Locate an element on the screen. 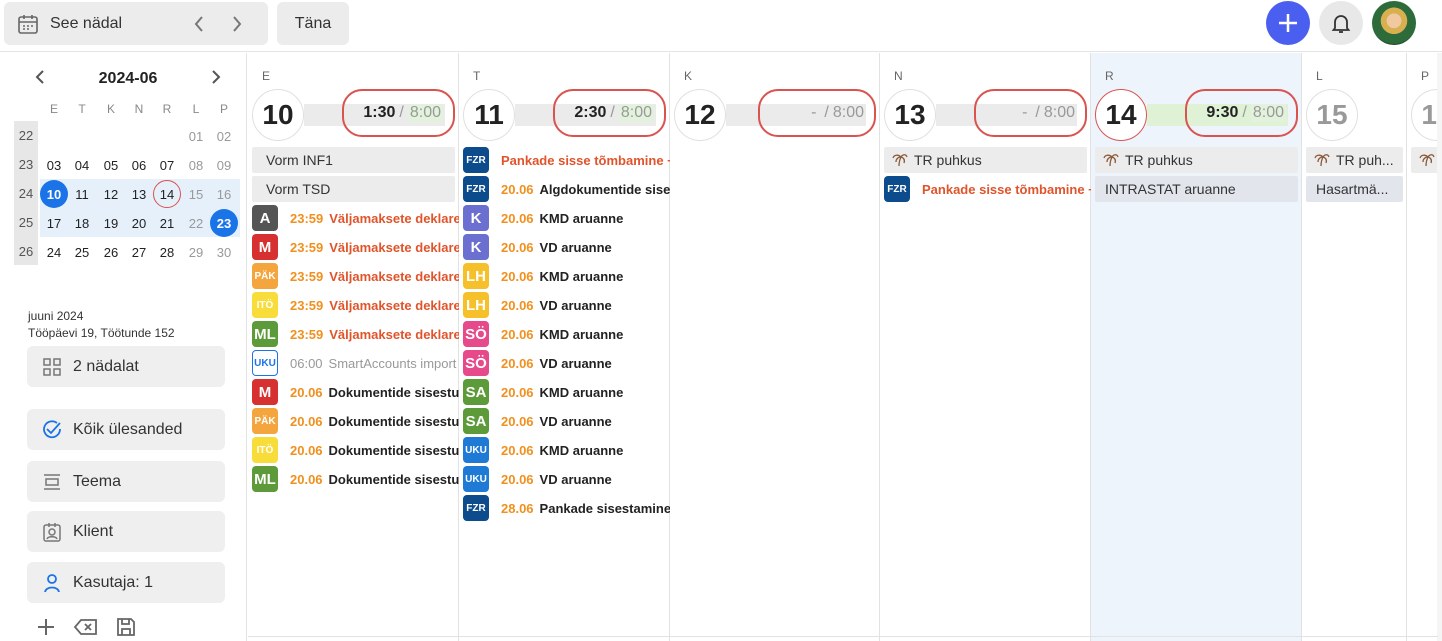 This screenshot has height=641, width=1442. mini-calendar-day: 22 is located at coordinates (196, 223).